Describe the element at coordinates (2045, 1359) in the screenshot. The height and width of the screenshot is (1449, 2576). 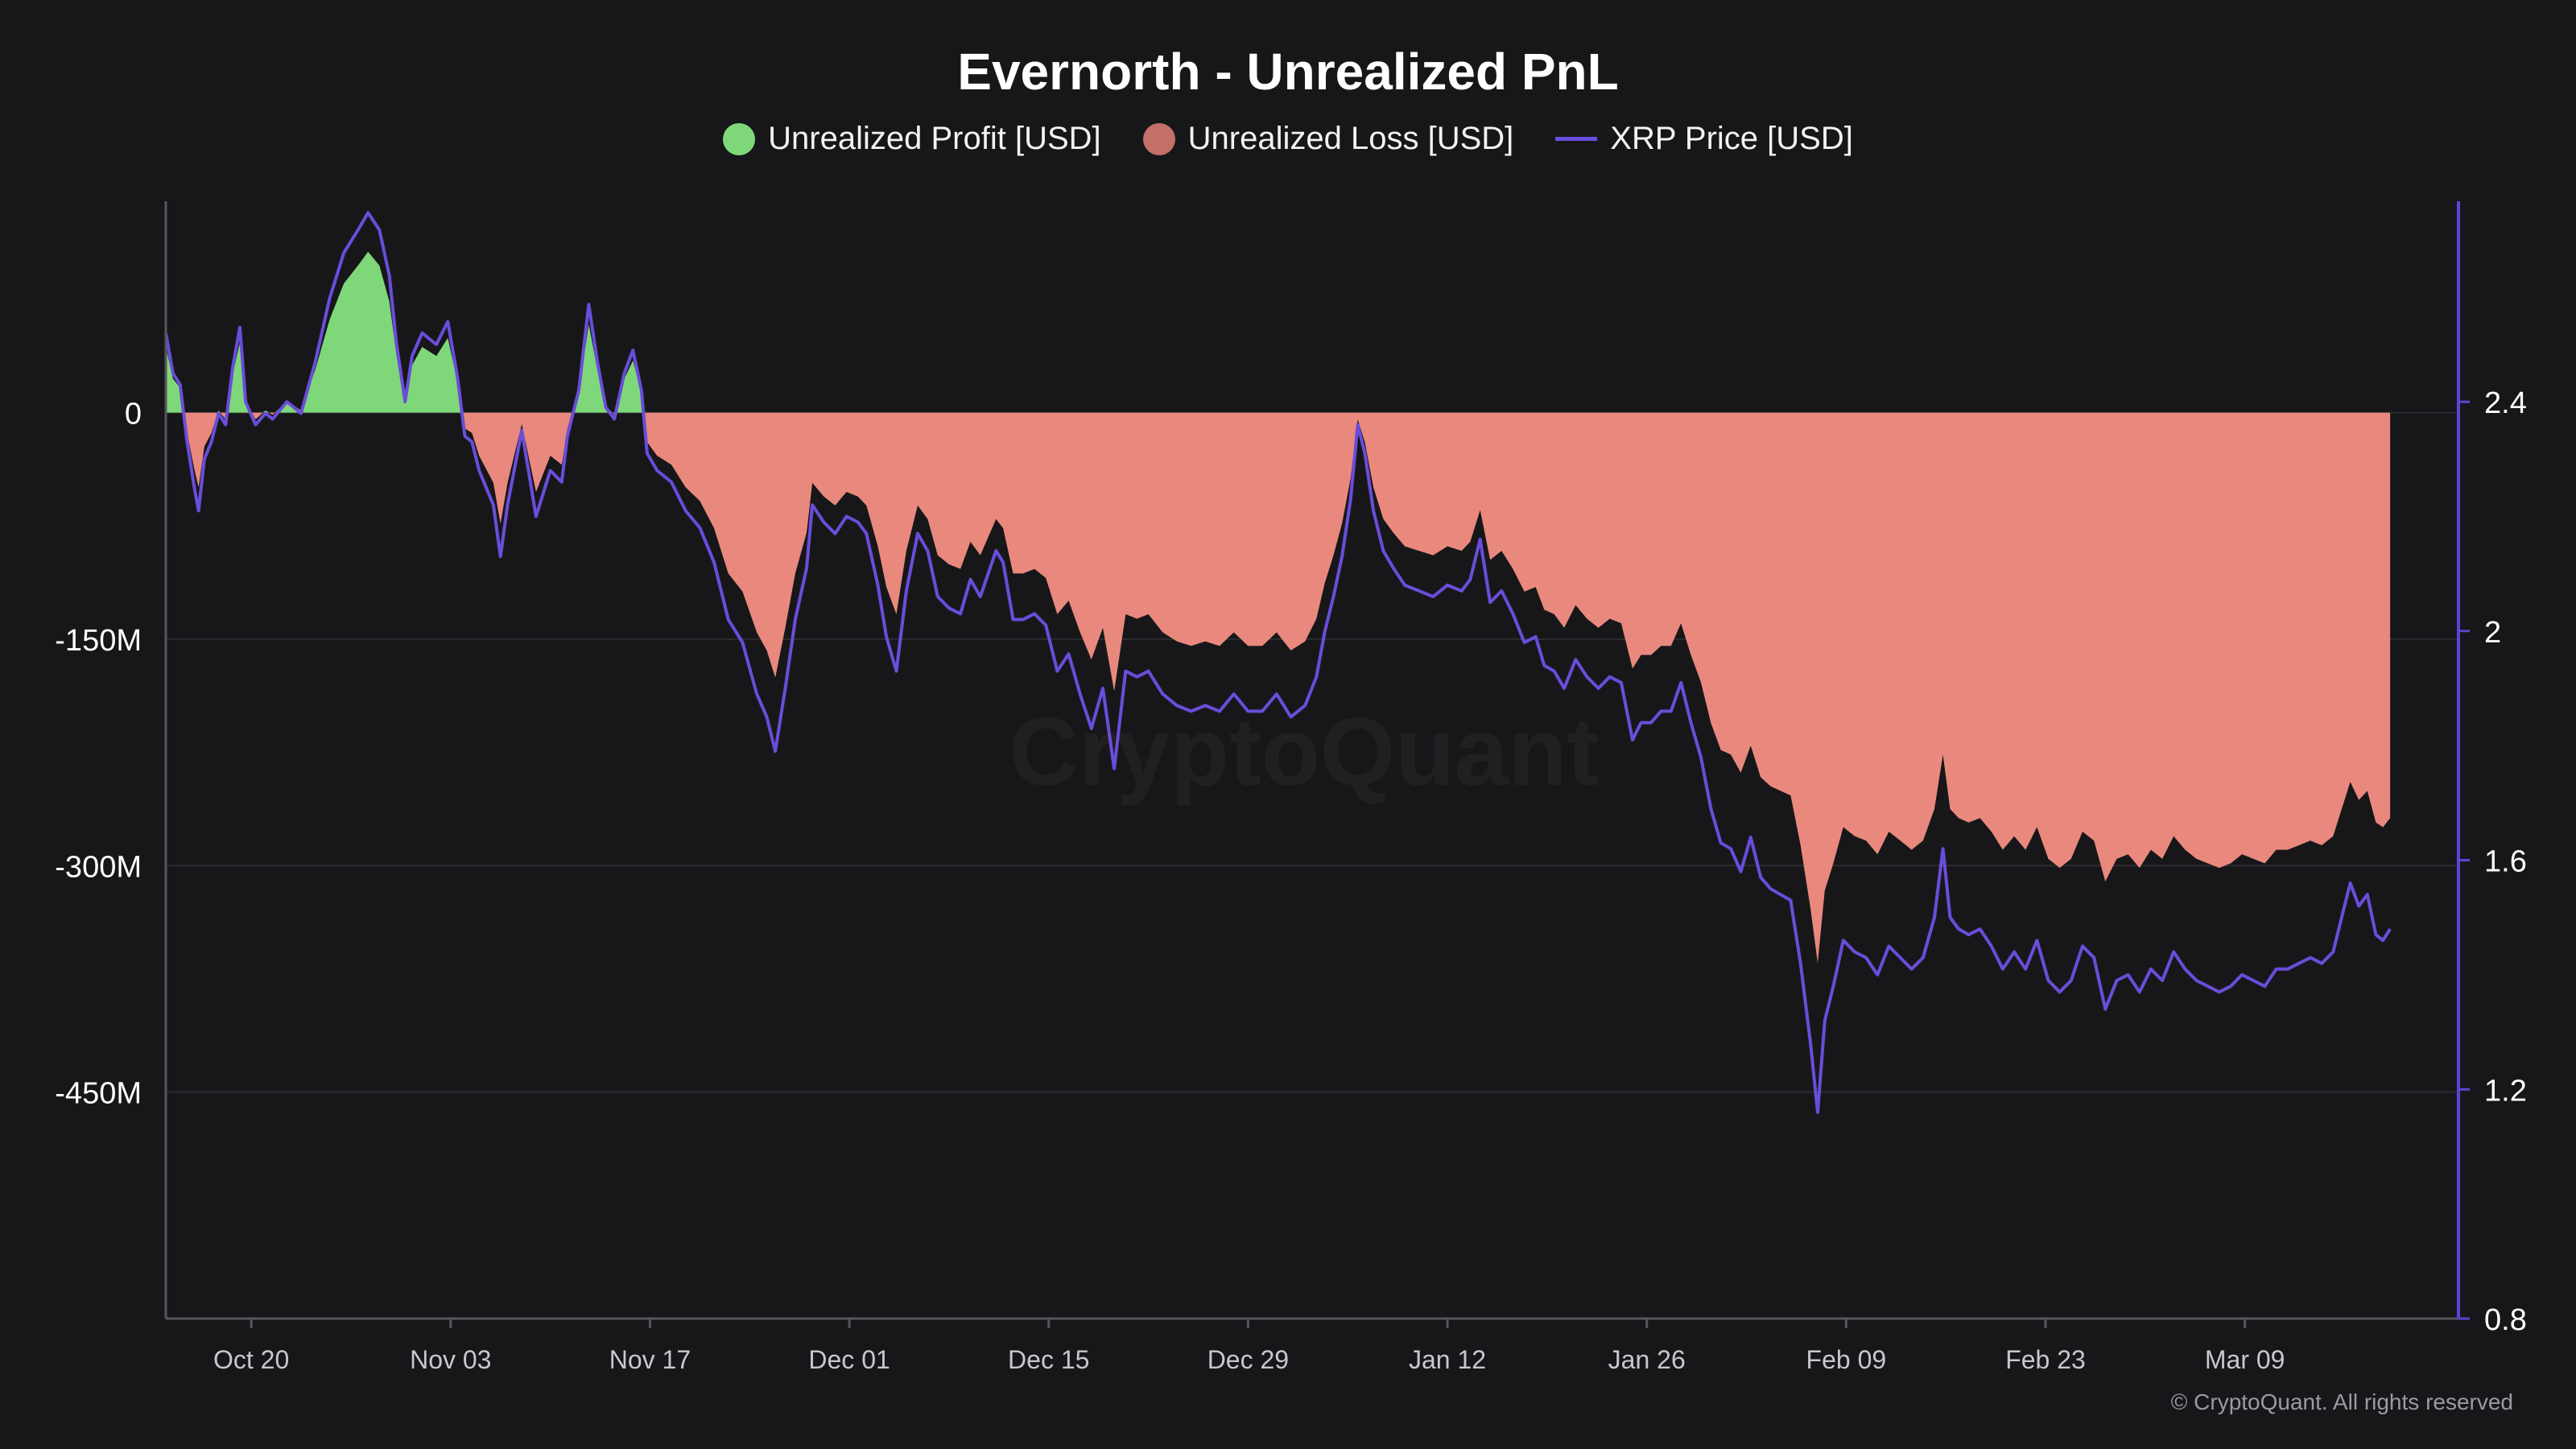
I see `x-tick-label-9: Feb 23` at that location.